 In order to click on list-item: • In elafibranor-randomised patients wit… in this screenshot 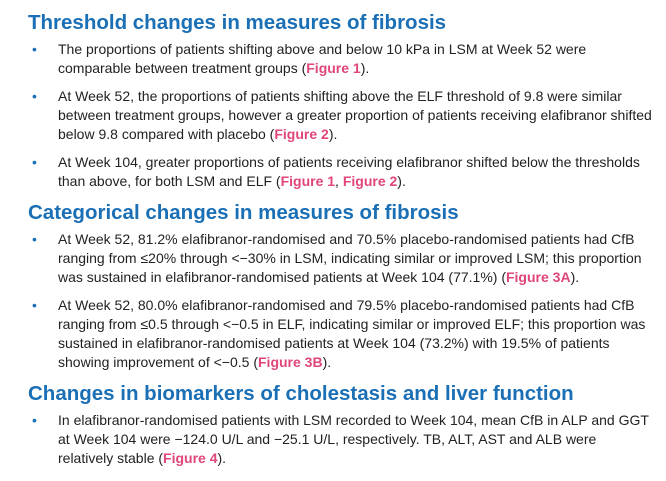, I will do `click(342, 439)`.